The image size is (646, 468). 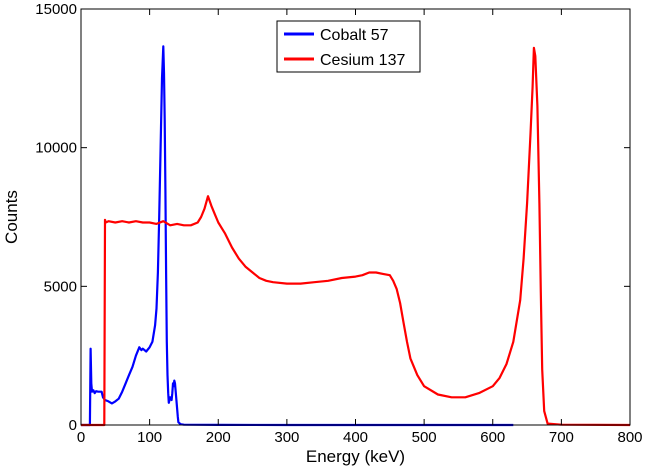 I want to click on x-axis-title: Energy (keV), so click(x=355, y=456).